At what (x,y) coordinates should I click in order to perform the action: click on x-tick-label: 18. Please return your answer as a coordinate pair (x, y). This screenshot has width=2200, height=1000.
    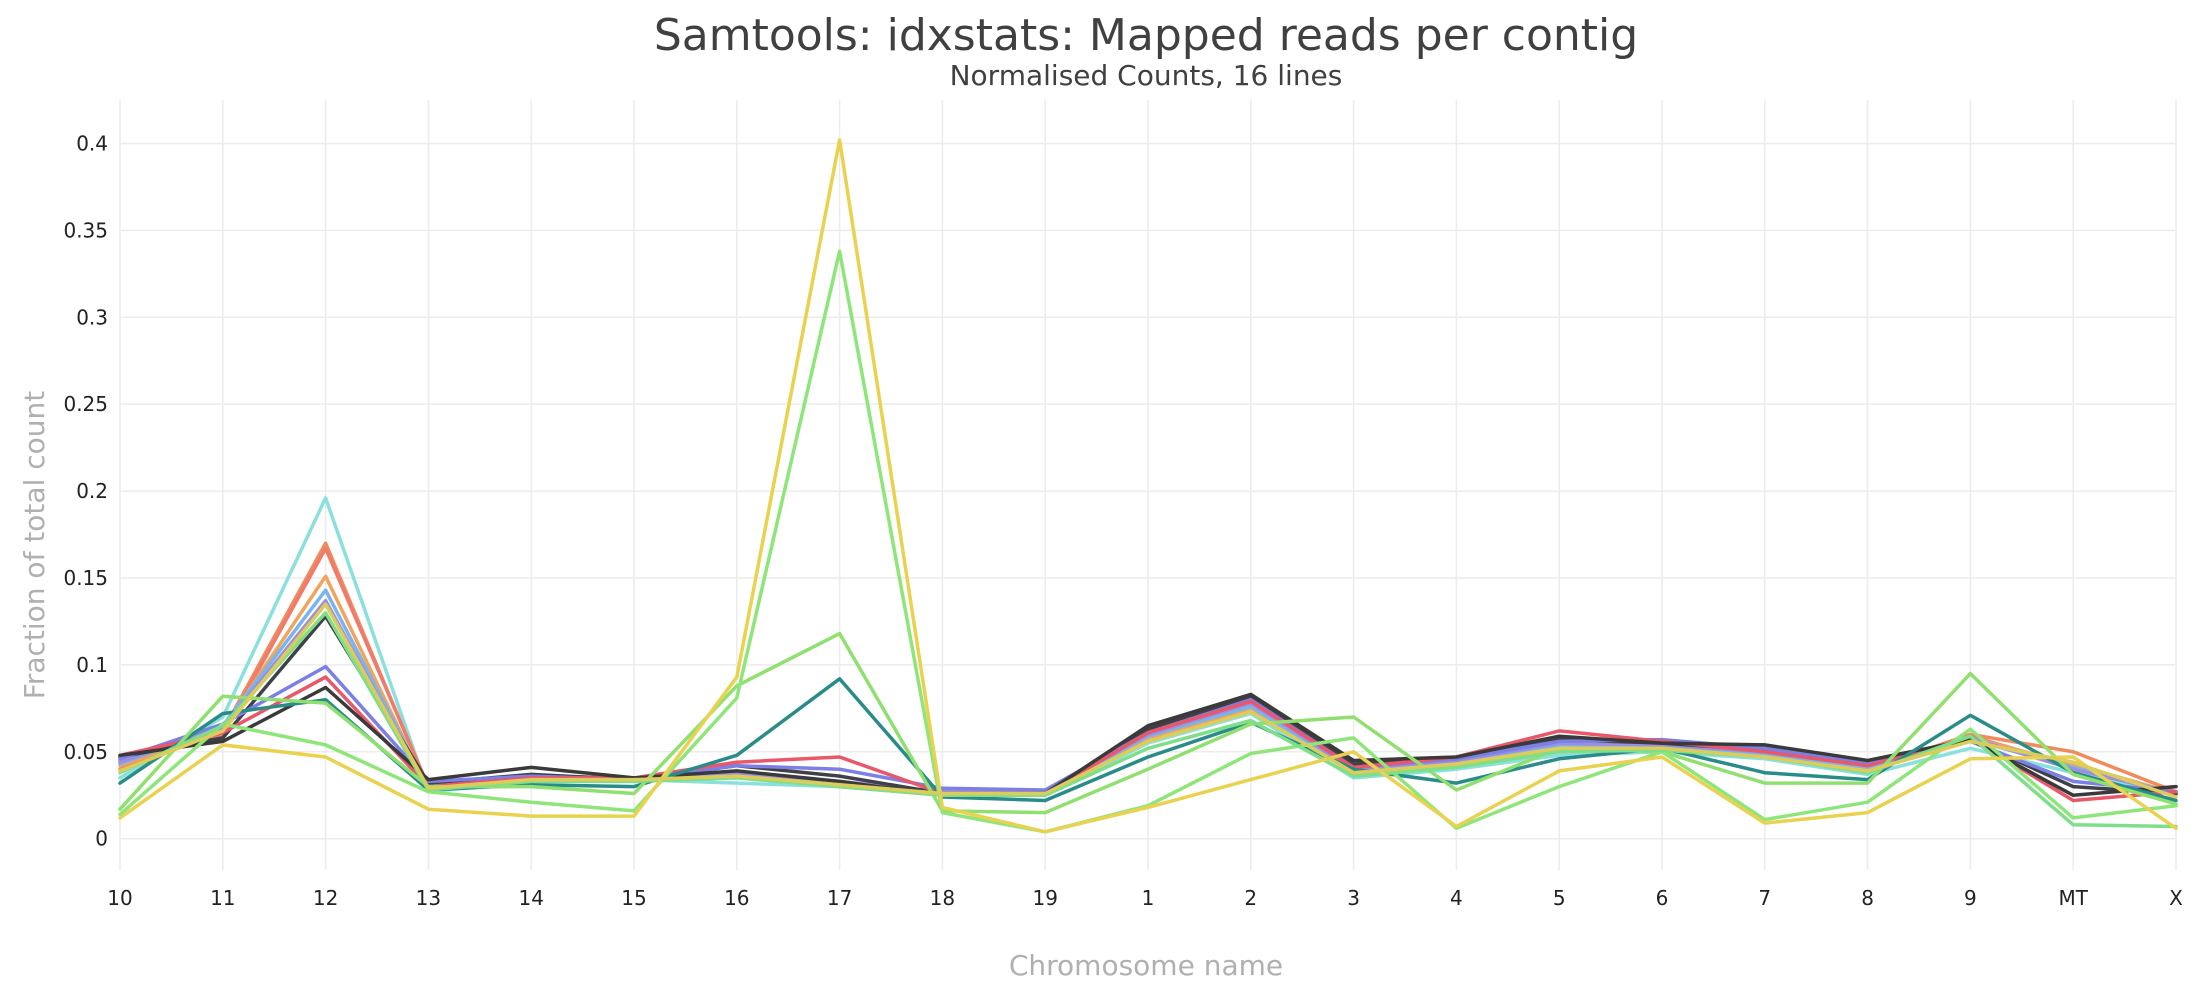
    Looking at the image, I should click on (942, 898).